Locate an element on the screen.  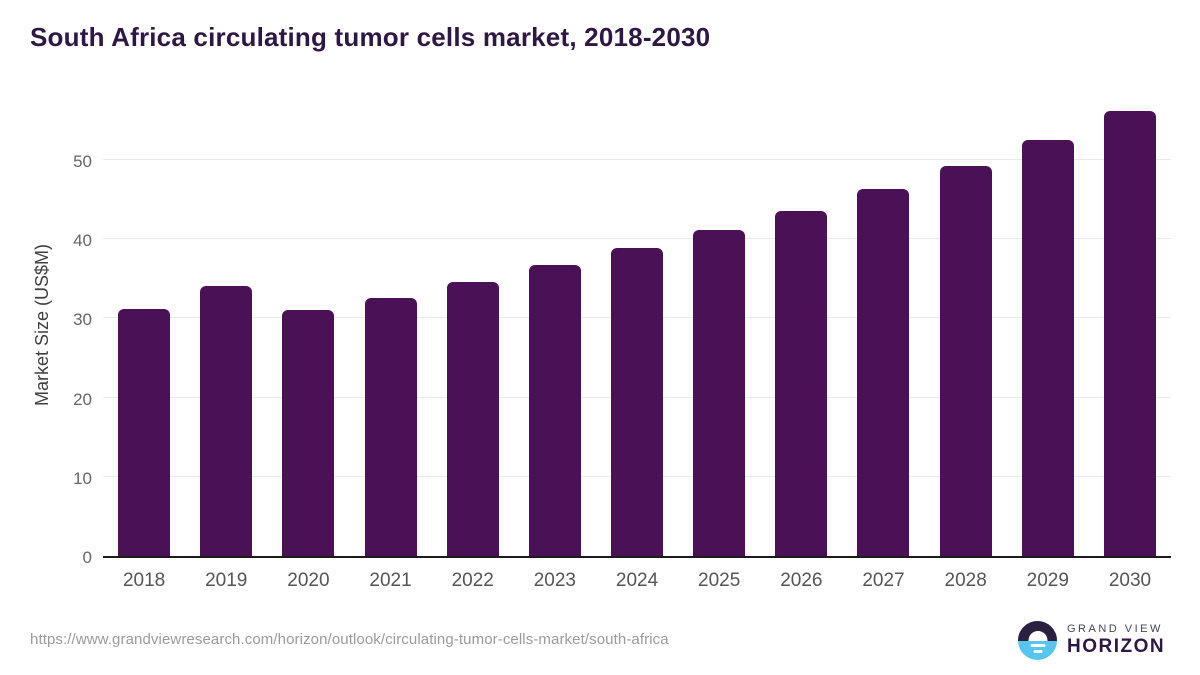
bar-column-2023 is located at coordinates (555, 327).